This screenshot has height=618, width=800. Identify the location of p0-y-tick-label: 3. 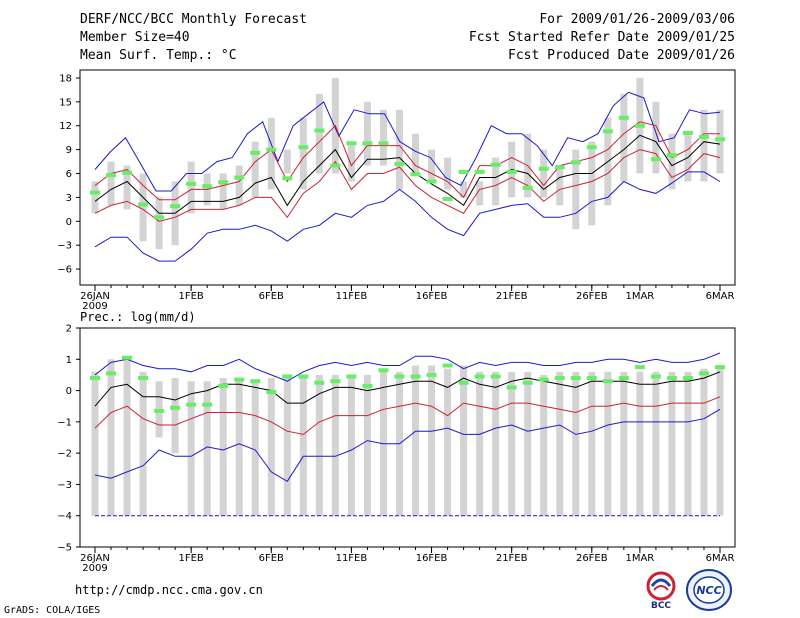
(69, 198).